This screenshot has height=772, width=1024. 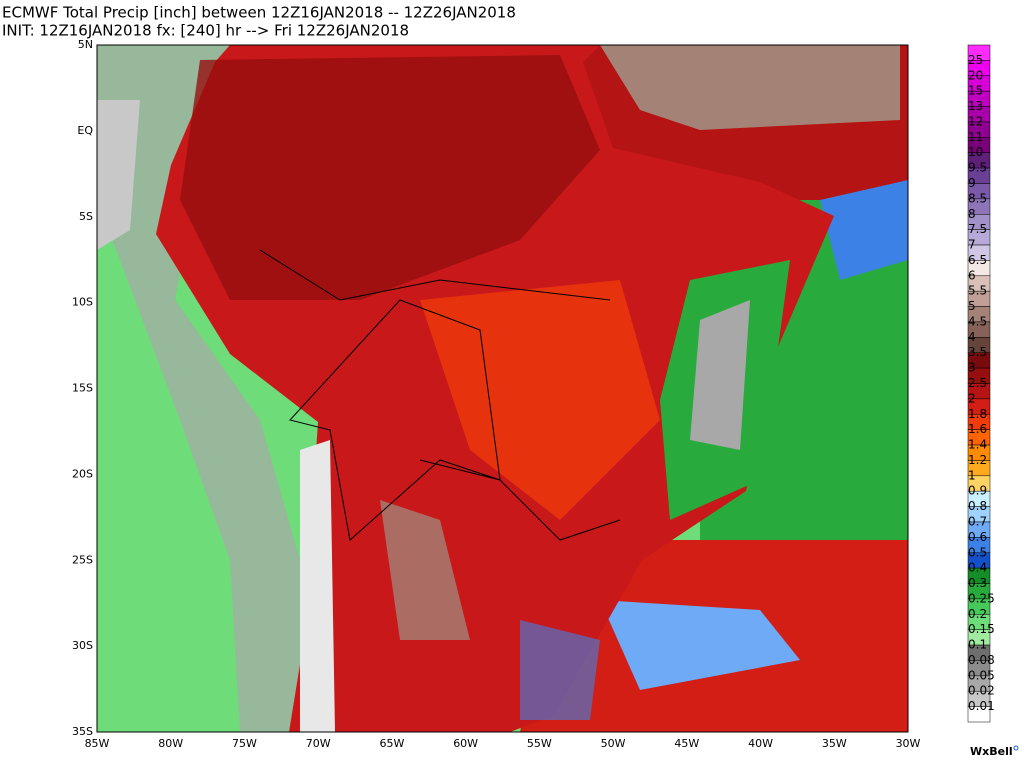 What do you see at coordinates (972, 214) in the screenshot?
I see `colorbar-label: 8` at bounding box center [972, 214].